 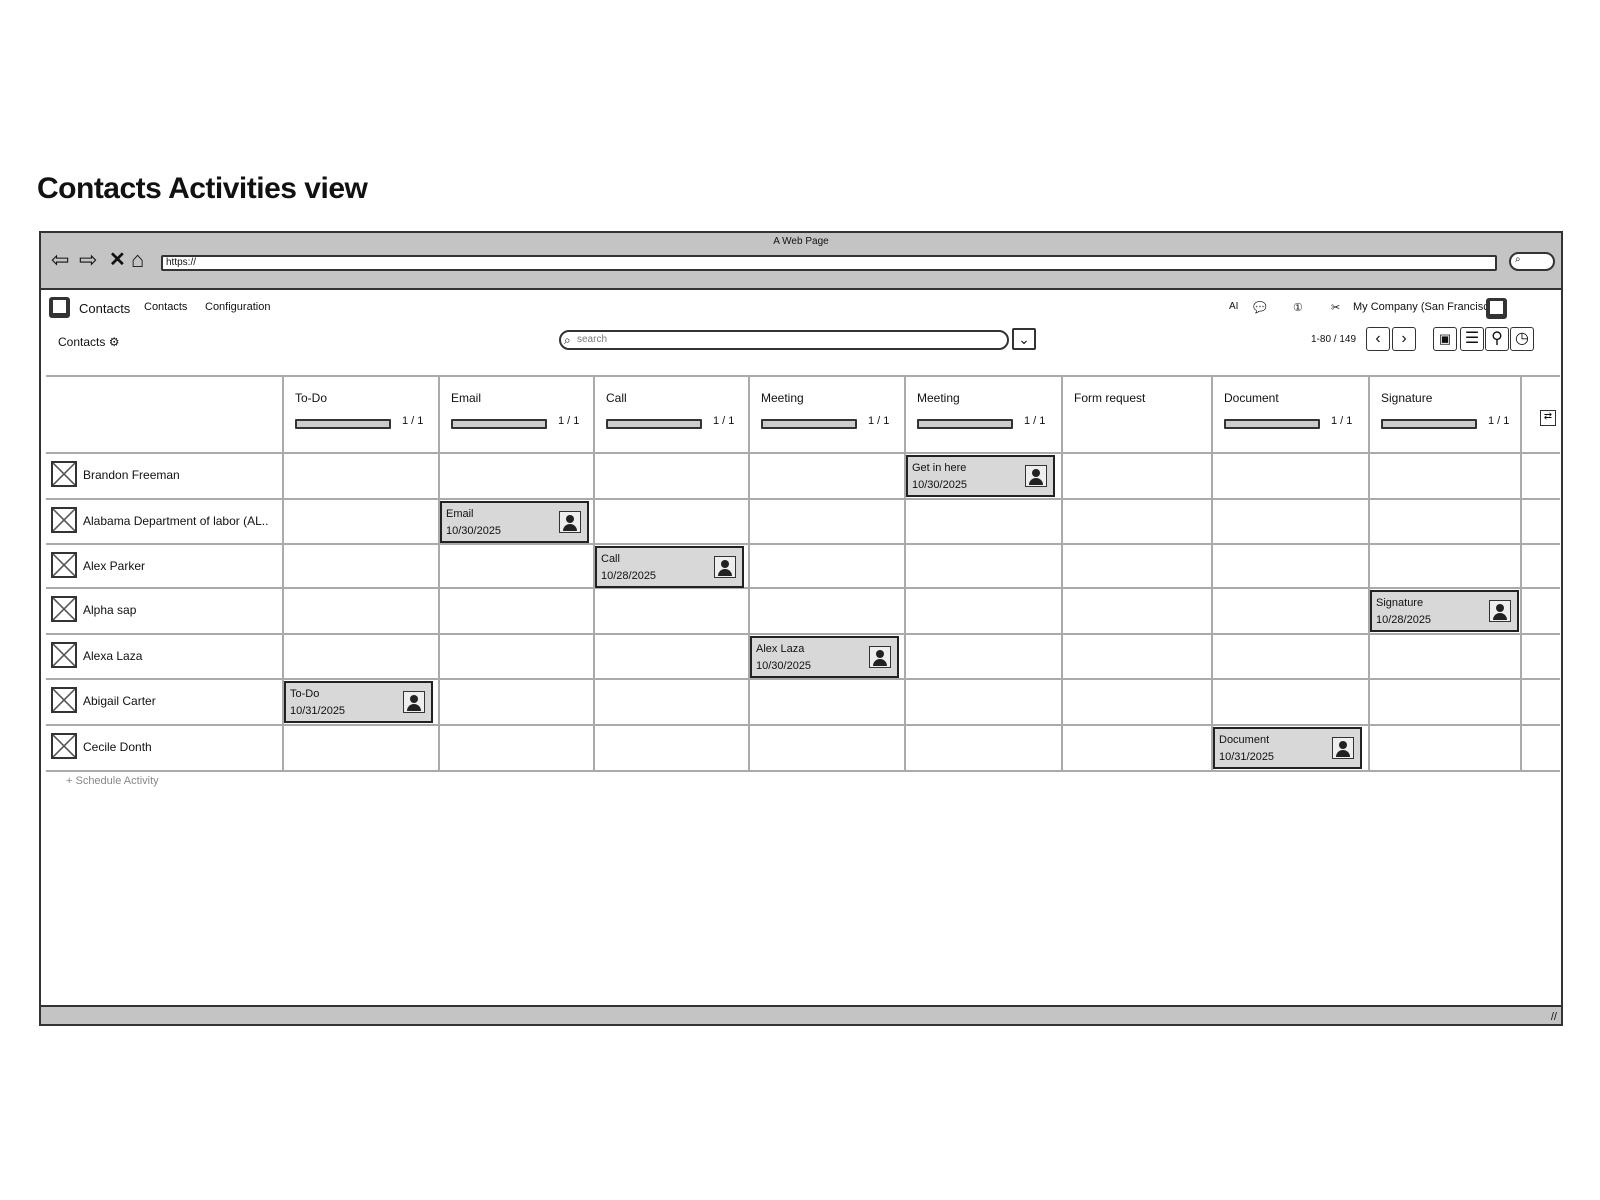 I want to click on activity-card: To-Do 10/31/2025, so click(x=358, y=702).